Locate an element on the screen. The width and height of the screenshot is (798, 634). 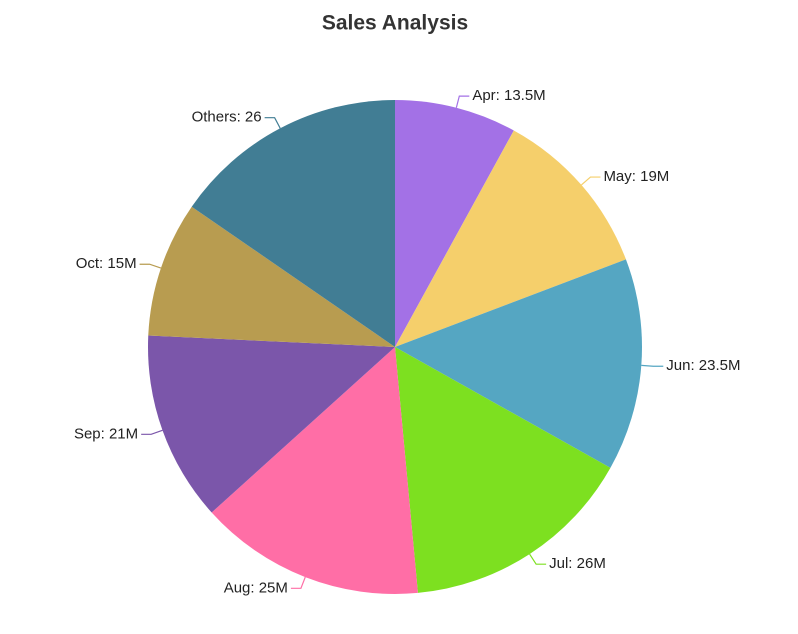
data-label: May: 19M is located at coordinates (636, 176).